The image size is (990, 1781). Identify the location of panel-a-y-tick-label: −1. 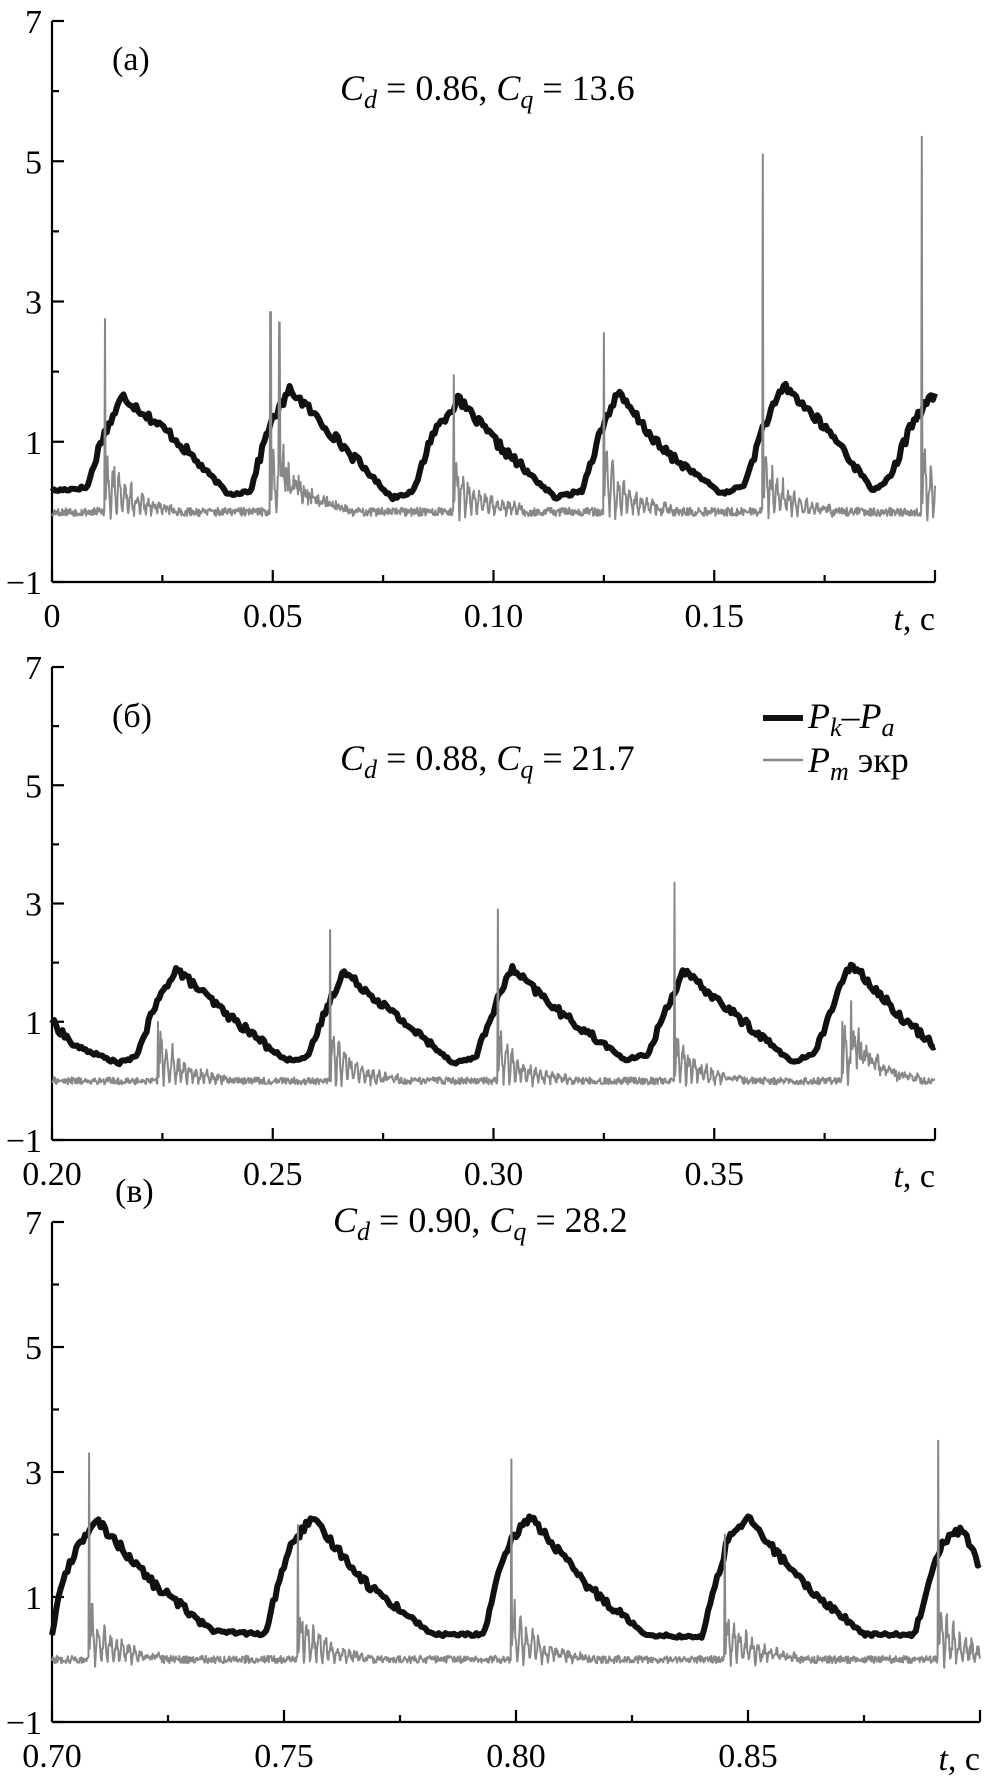
(24, 583).